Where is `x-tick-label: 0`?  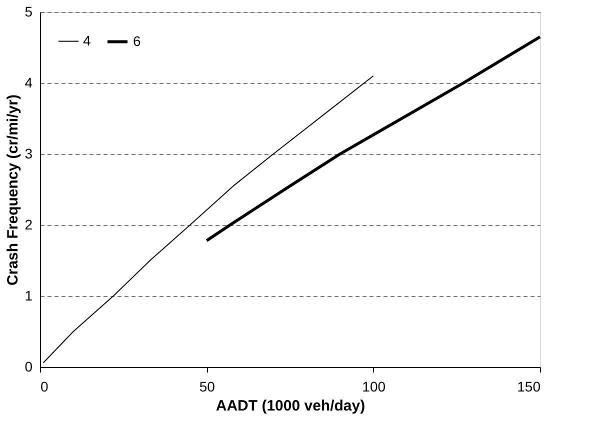
x-tick-label: 0 is located at coordinates (44, 386).